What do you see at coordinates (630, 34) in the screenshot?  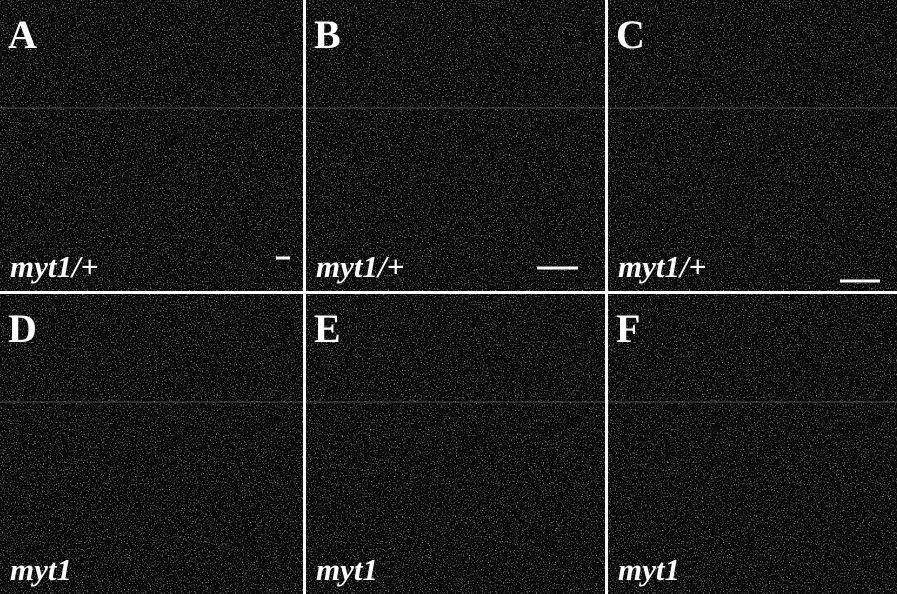 I see `panel-letter: C` at bounding box center [630, 34].